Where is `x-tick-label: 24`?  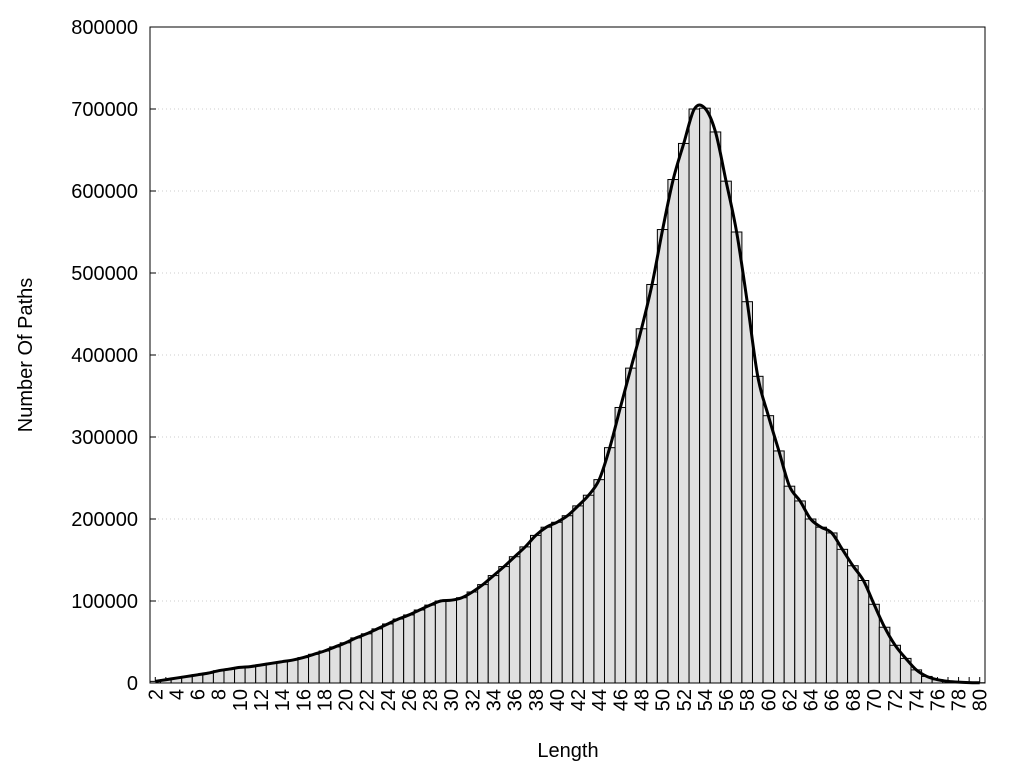
x-tick-label: 24 is located at coordinates (389, 700).